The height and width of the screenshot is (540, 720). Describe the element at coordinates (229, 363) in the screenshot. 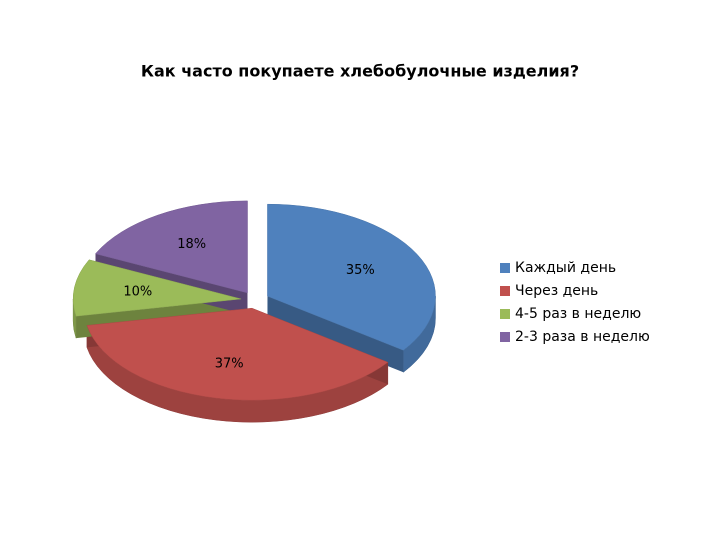

I see `data-label: 37%` at that location.